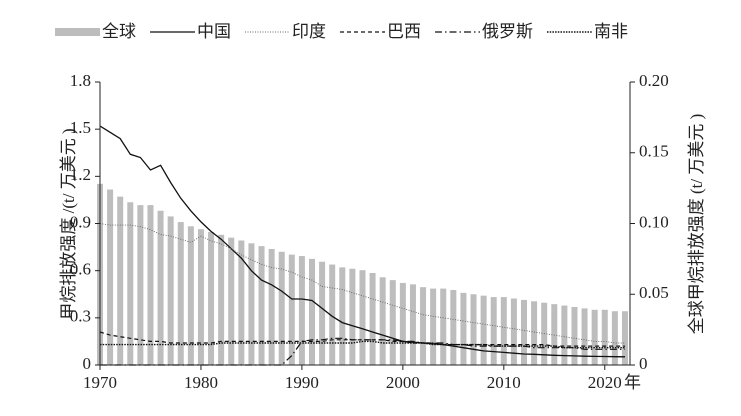  Describe the element at coordinates (80, 80) in the screenshot. I see `y-tick-label: 1.8` at that location.